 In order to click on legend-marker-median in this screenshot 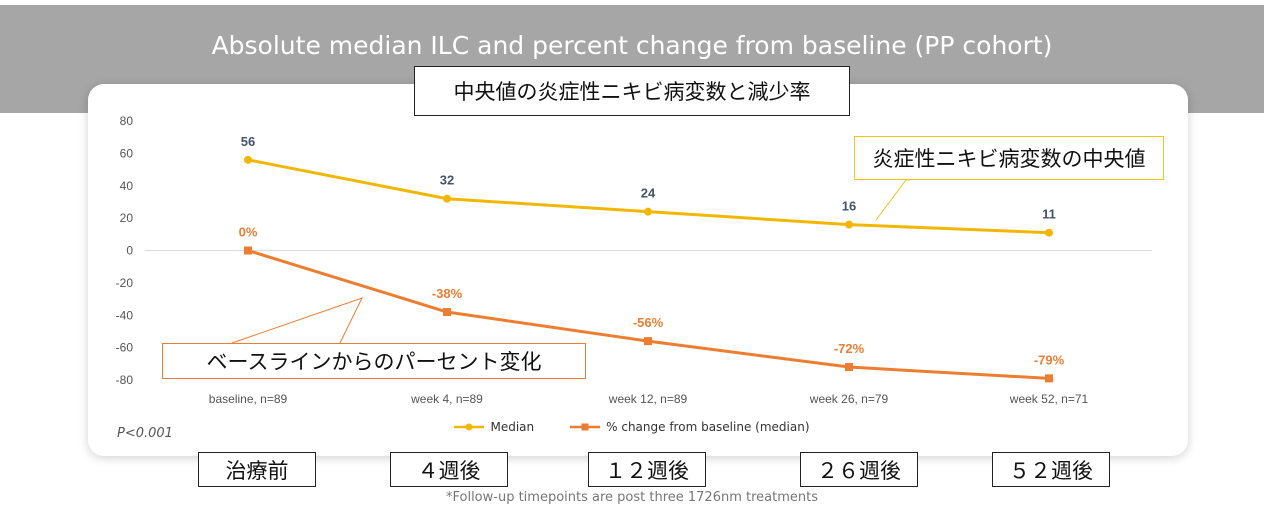, I will do `click(469, 427)`.